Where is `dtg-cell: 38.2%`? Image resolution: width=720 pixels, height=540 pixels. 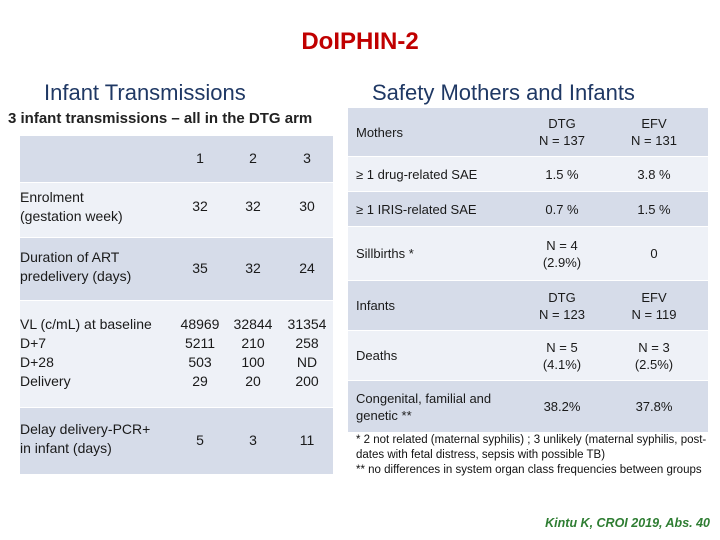
dtg-cell: 38.2% is located at coordinates (562, 406).